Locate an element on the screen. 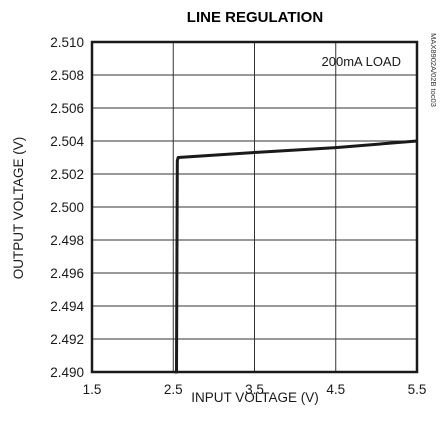 The width and height of the screenshot is (445, 437). y-tick-label: 2.496 is located at coordinates (67, 273).